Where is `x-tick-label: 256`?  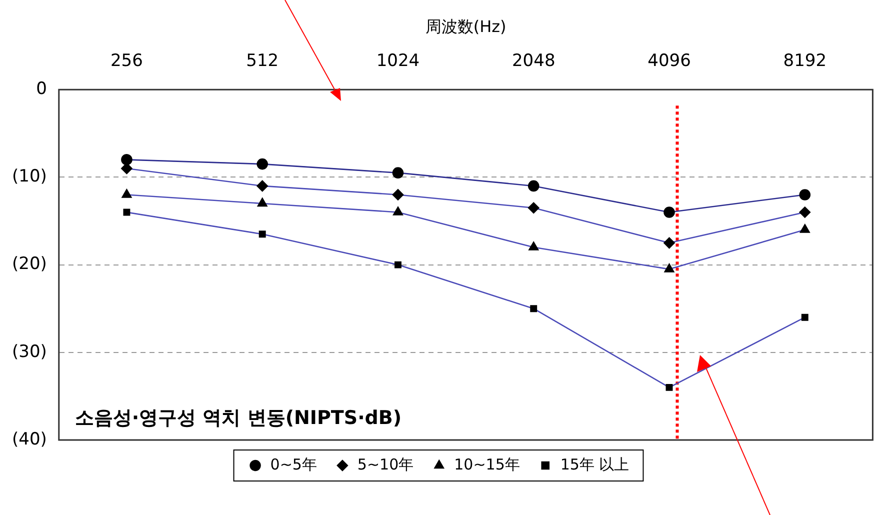 x-tick-label: 256 is located at coordinates (126, 60).